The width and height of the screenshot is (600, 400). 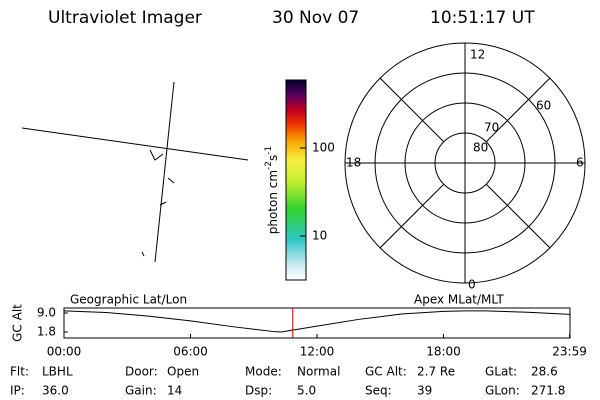 What do you see at coordinates (548, 391) in the screenshot?
I see `info-value: 271.8` at bounding box center [548, 391].